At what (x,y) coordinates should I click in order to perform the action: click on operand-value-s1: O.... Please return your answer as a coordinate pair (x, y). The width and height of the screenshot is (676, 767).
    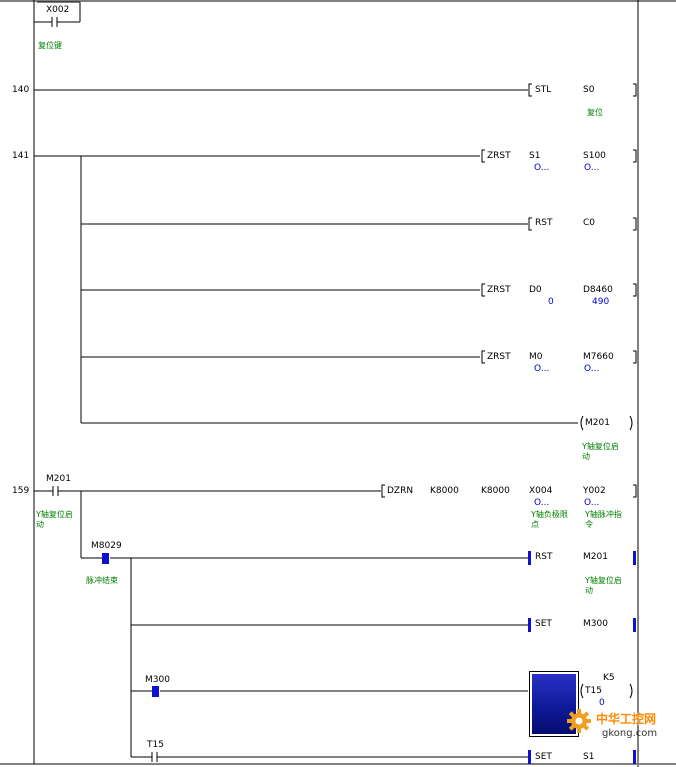
    Looking at the image, I should click on (542, 168).